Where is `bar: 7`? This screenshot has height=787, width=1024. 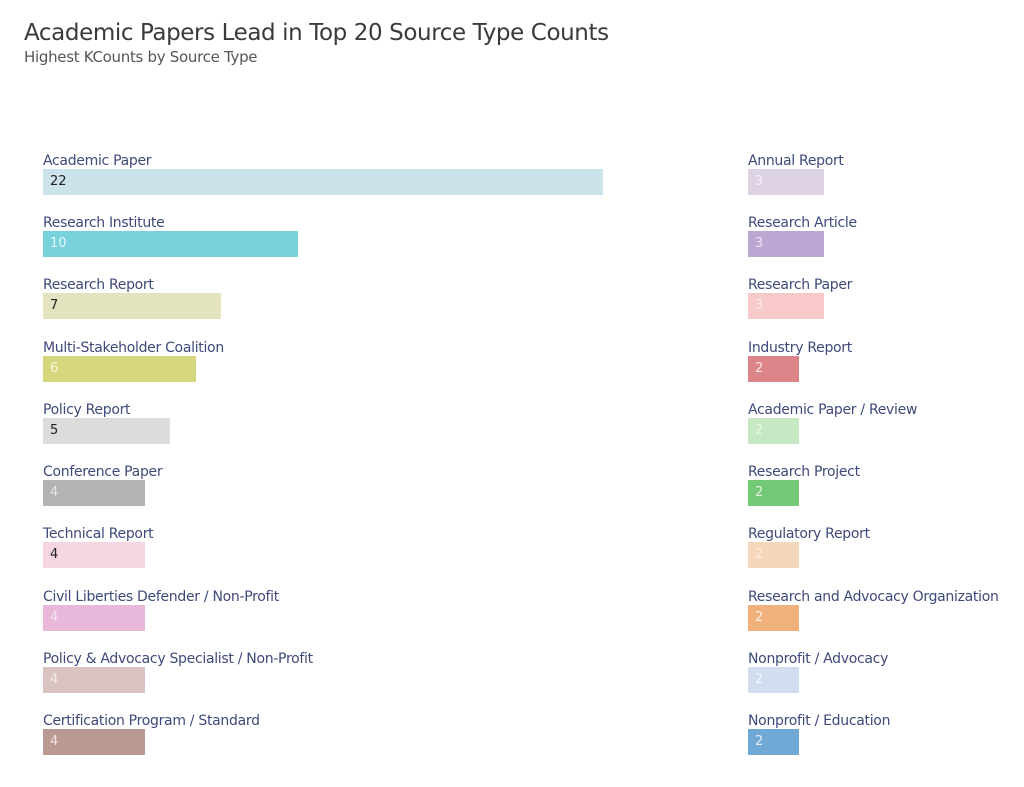
bar: 7 is located at coordinates (132, 306).